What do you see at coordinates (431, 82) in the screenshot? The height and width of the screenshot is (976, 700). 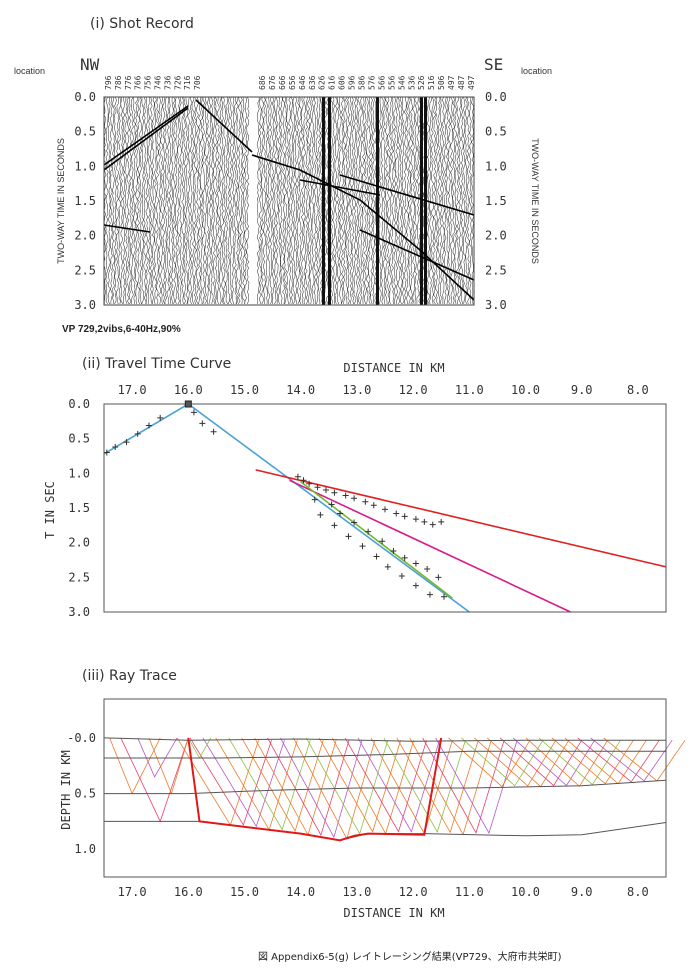 I see `station-label: 516` at bounding box center [431, 82].